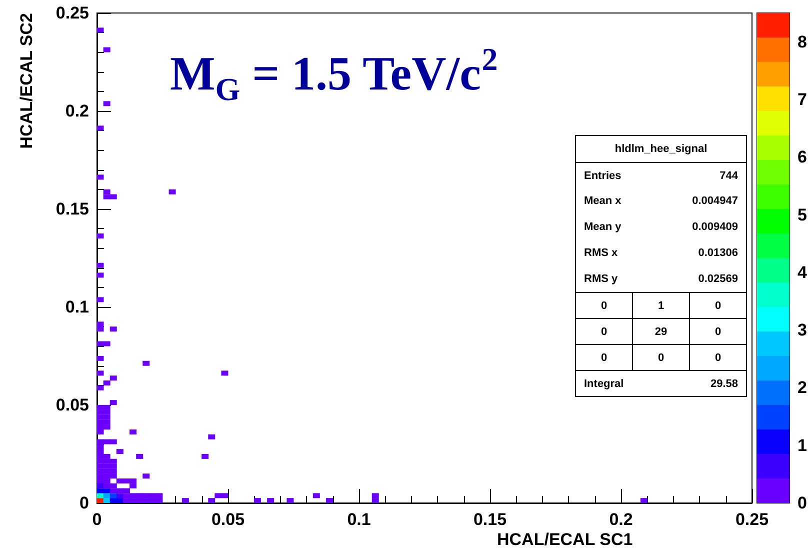 This screenshot has height=553, width=810. What do you see at coordinates (803, 214) in the screenshot?
I see `color-bar-label: 5` at bounding box center [803, 214].